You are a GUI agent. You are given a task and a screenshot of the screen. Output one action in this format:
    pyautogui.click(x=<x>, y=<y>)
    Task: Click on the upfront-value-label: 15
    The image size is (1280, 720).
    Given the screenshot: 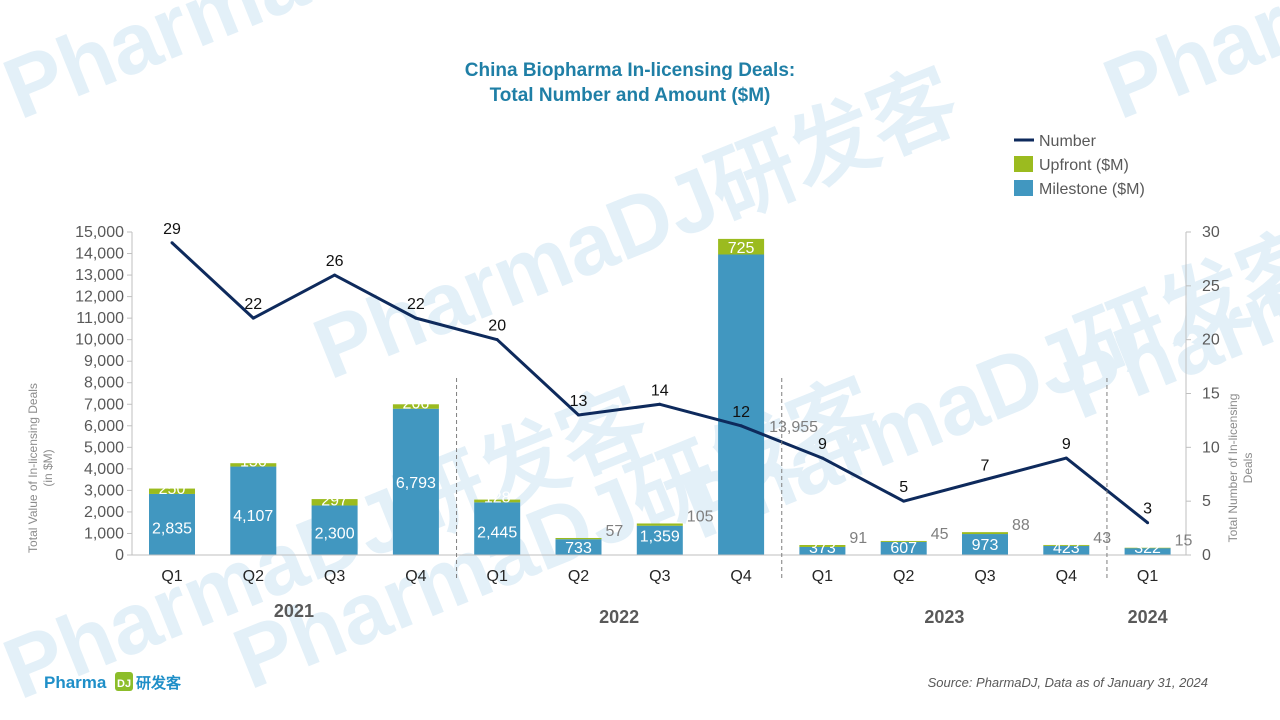 What is the action you would take?
    pyautogui.click(x=1184, y=541)
    